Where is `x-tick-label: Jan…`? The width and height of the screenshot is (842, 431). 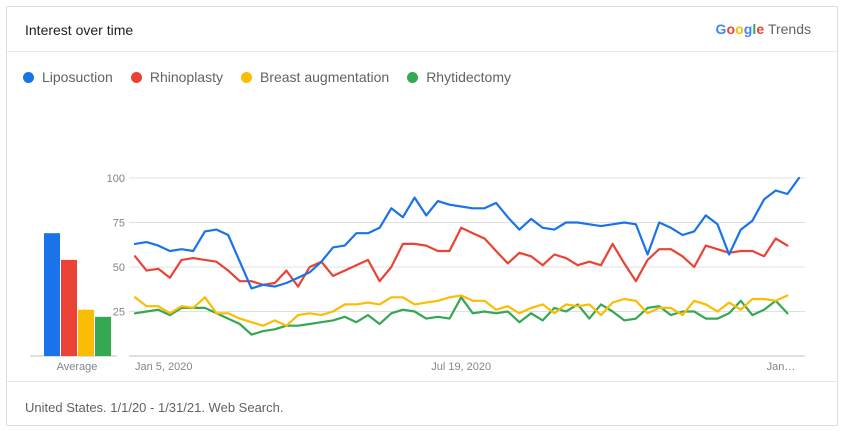
x-tick-label: Jan… is located at coordinates (781, 367).